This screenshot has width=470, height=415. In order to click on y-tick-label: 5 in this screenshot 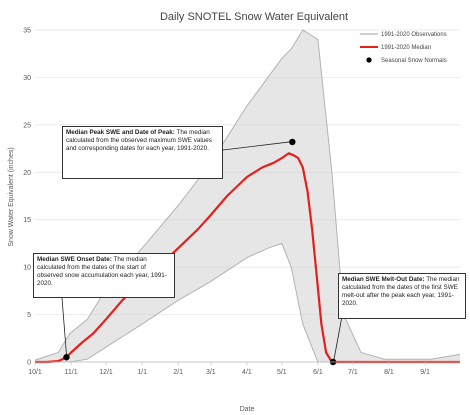, I will do `click(29, 315)`.